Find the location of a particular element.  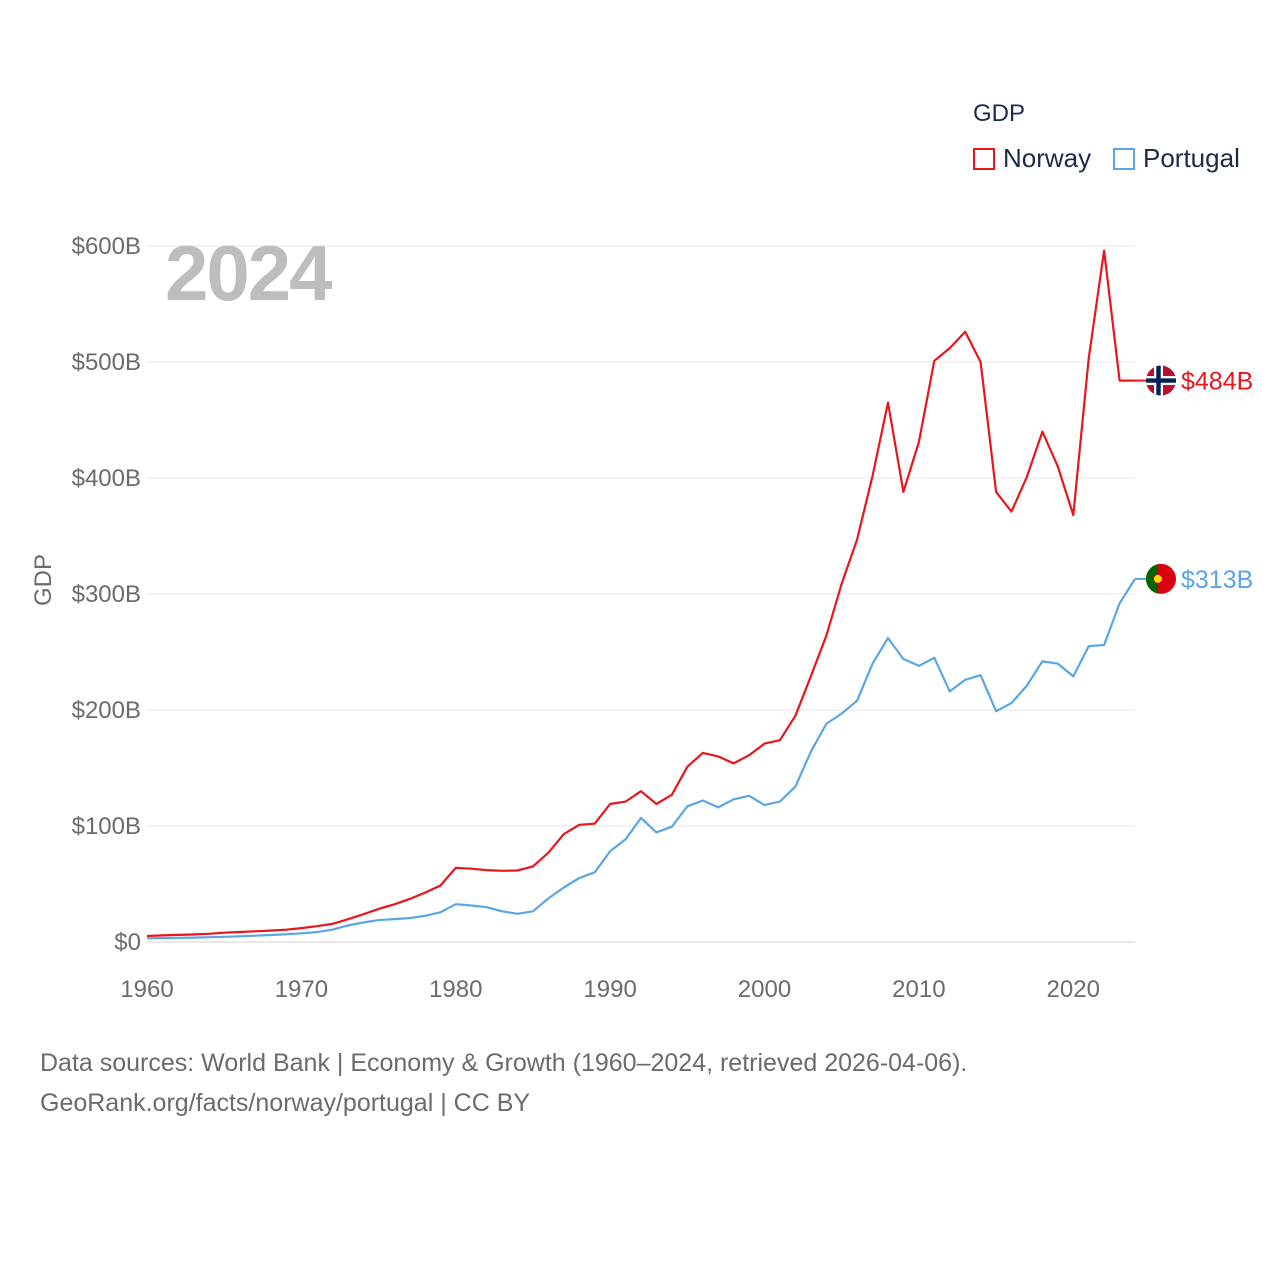

y-tick-label: $100B is located at coordinates (106, 826).